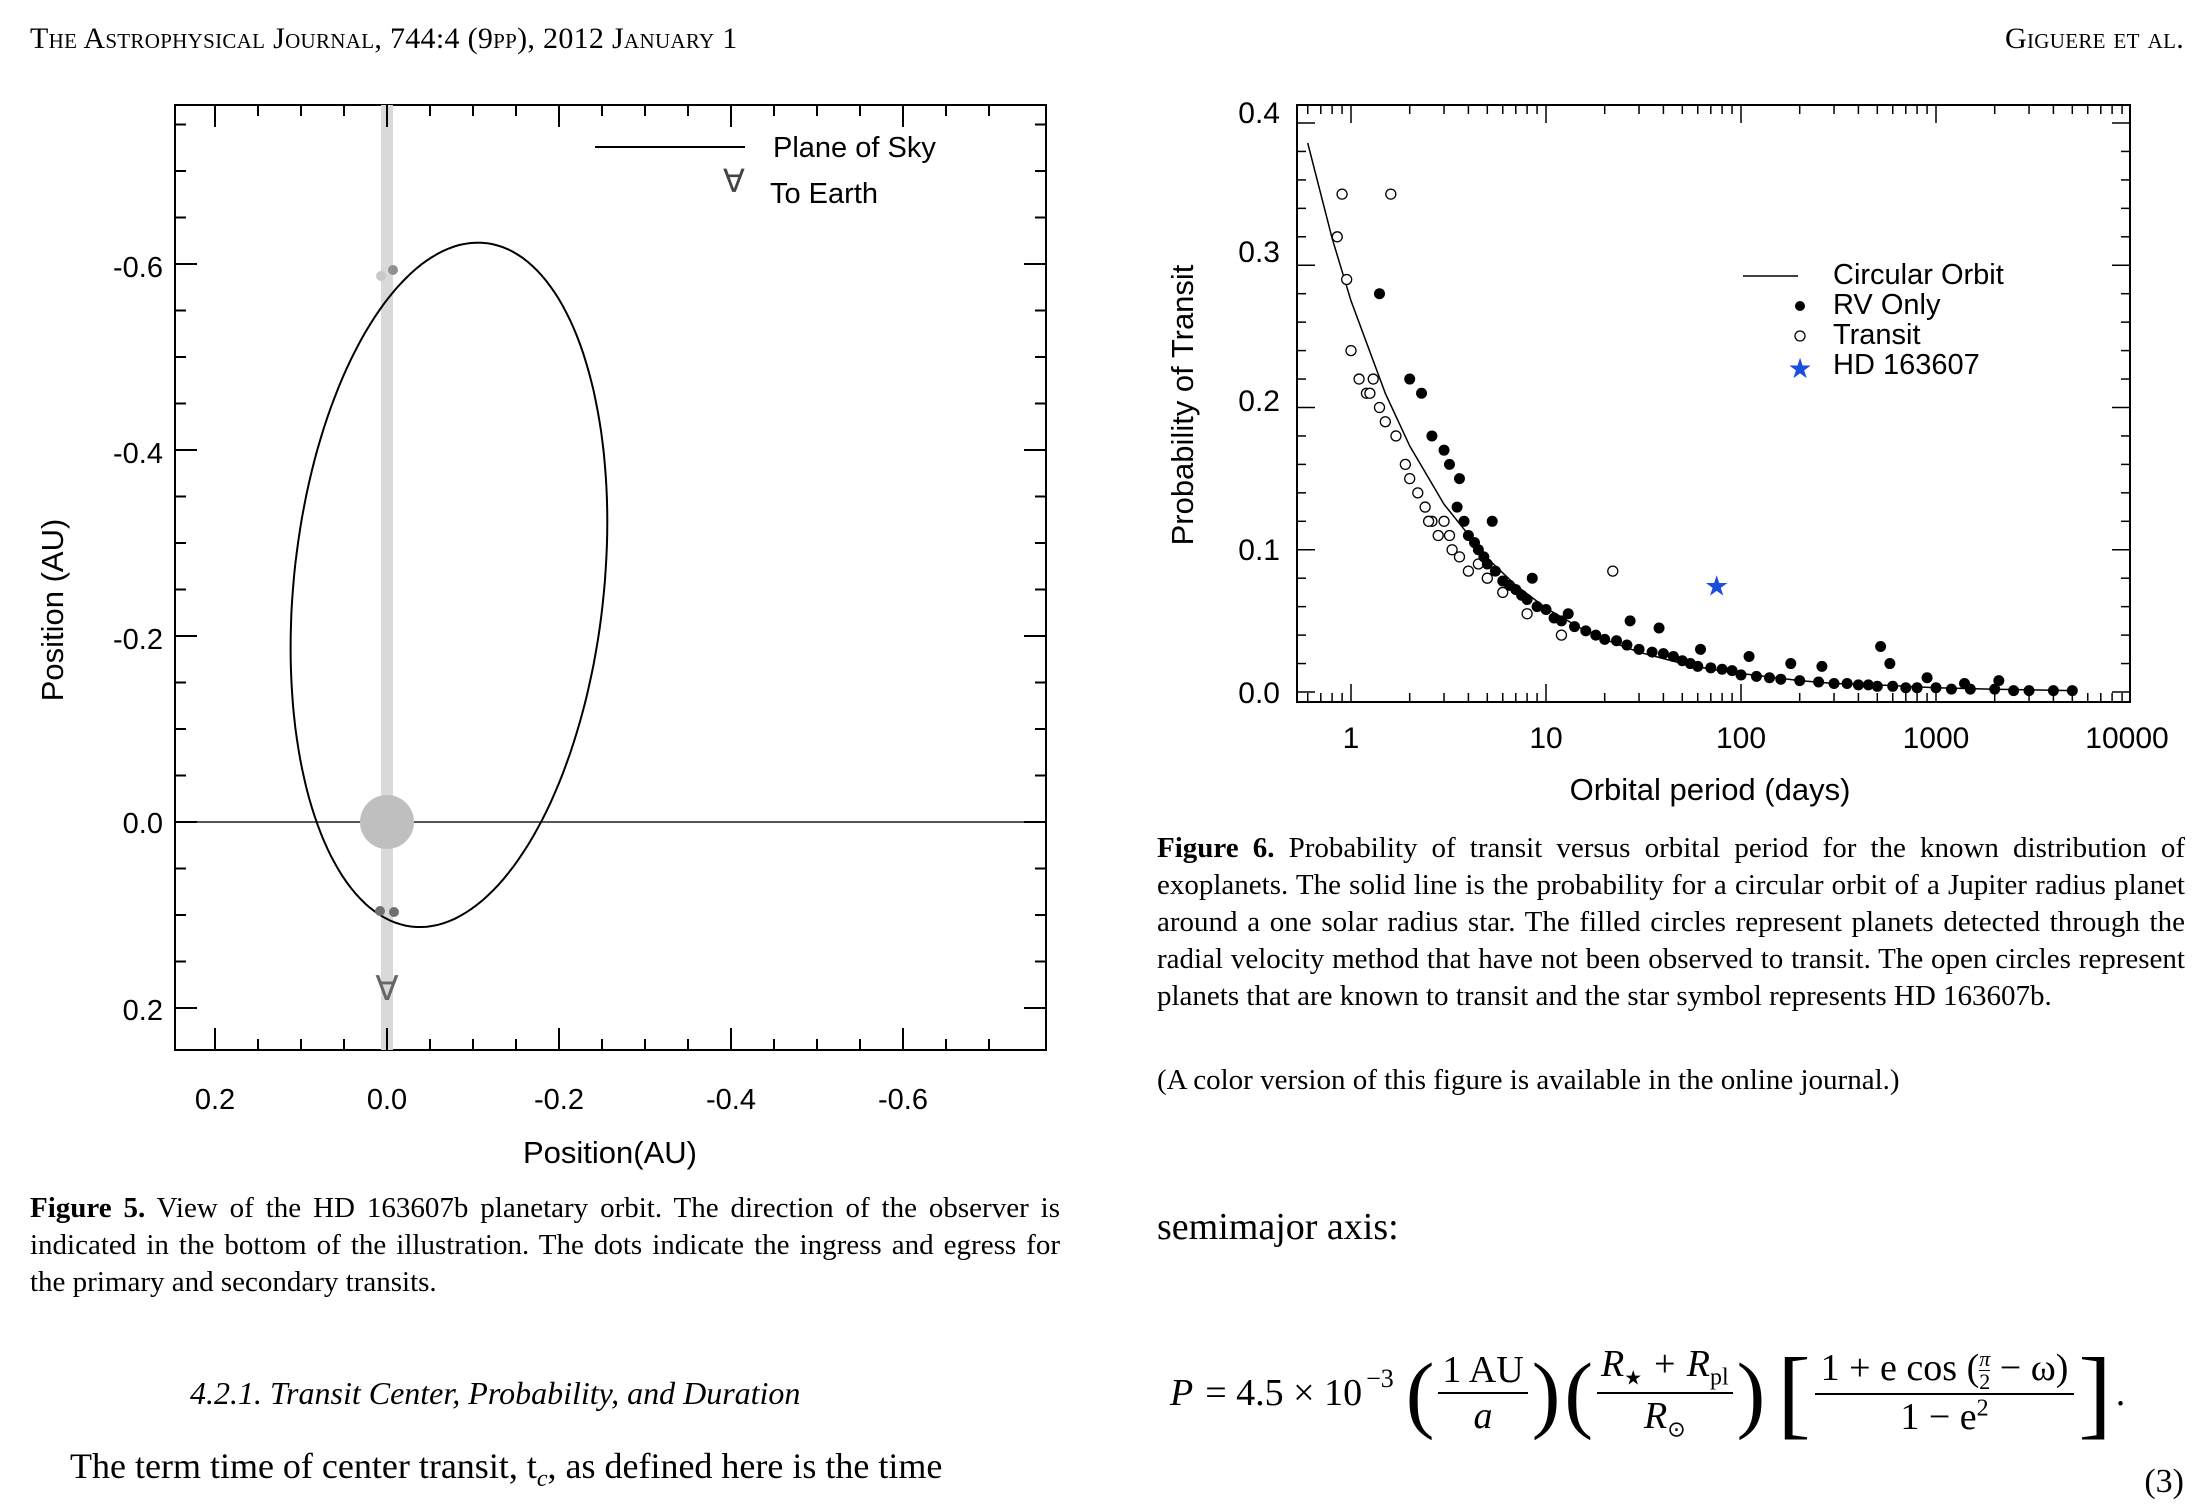  What do you see at coordinates (1906, 365) in the screenshot?
I see `fig6-legend-hd163607: HD 163607` at bounding box center [1906, 365].